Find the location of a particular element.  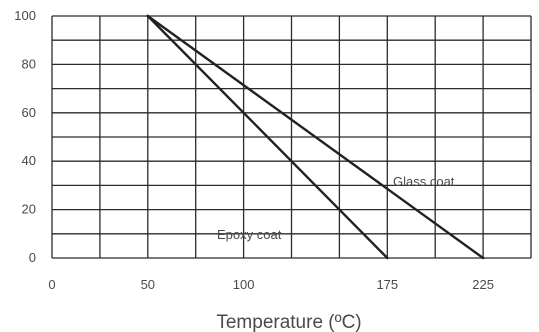

x-tick-labels: 0 50 100 175 225 is located at coordinates (271, 284).